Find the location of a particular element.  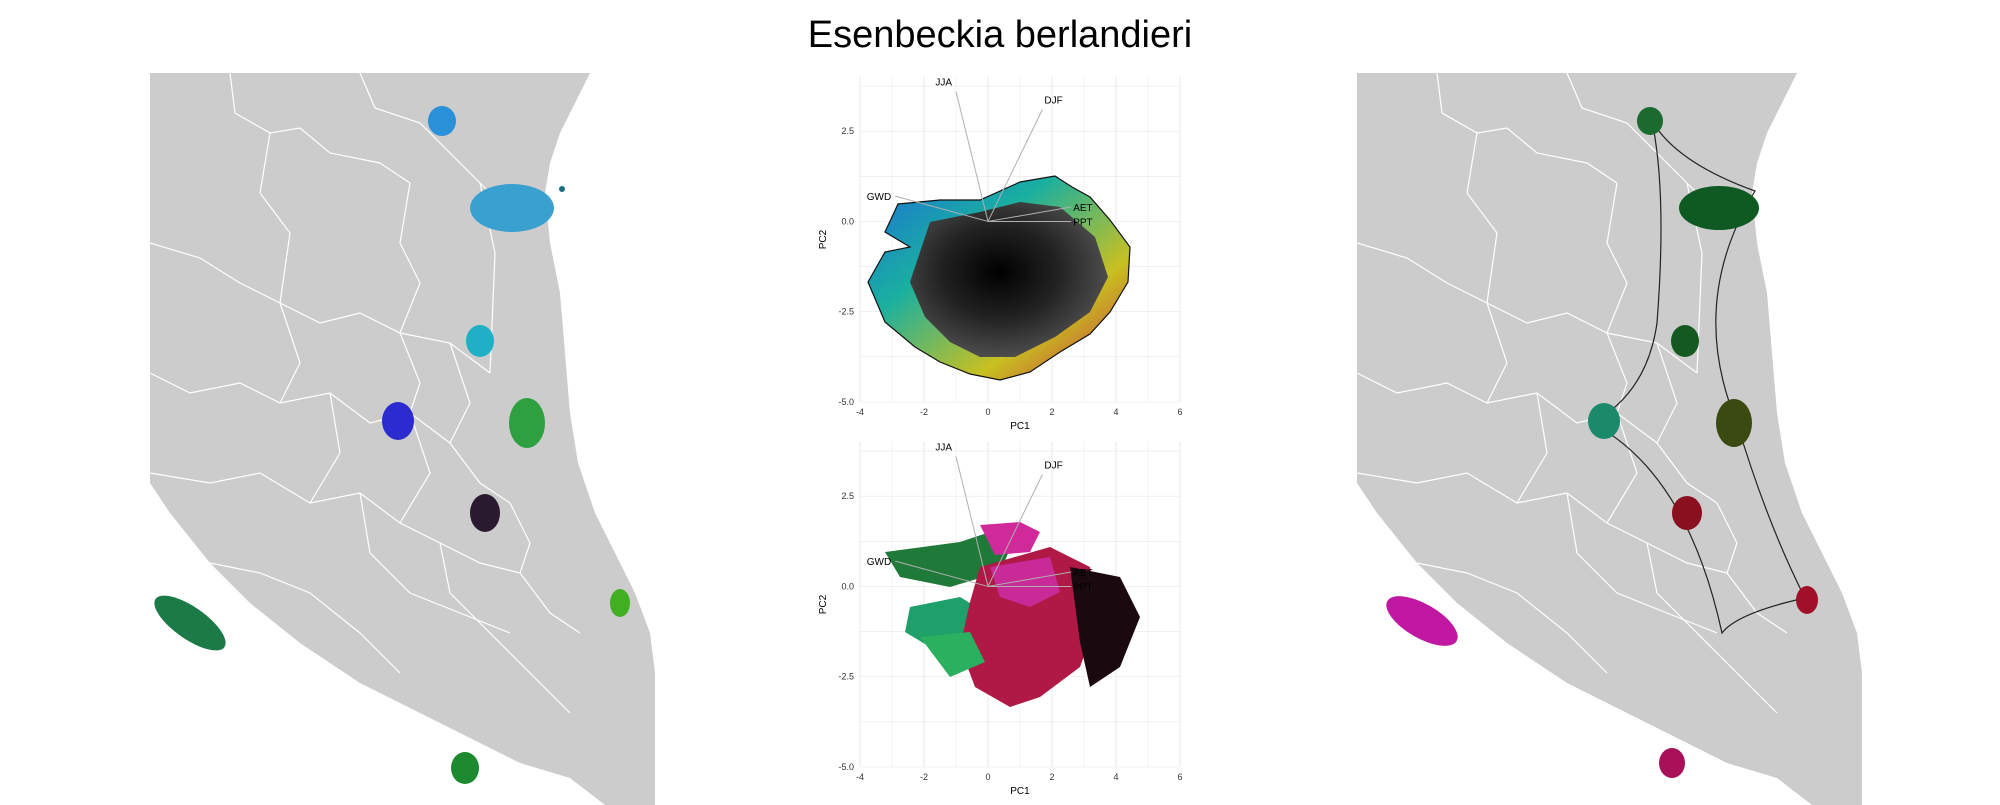

chart-title: Esenbeckia berlandieri is located at coordinates (1000, 35).